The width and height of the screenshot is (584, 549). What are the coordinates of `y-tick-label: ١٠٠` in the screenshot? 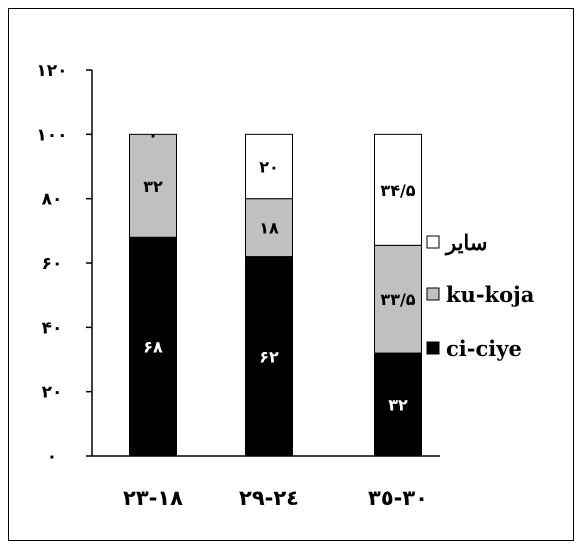 It's located at (51, 135).